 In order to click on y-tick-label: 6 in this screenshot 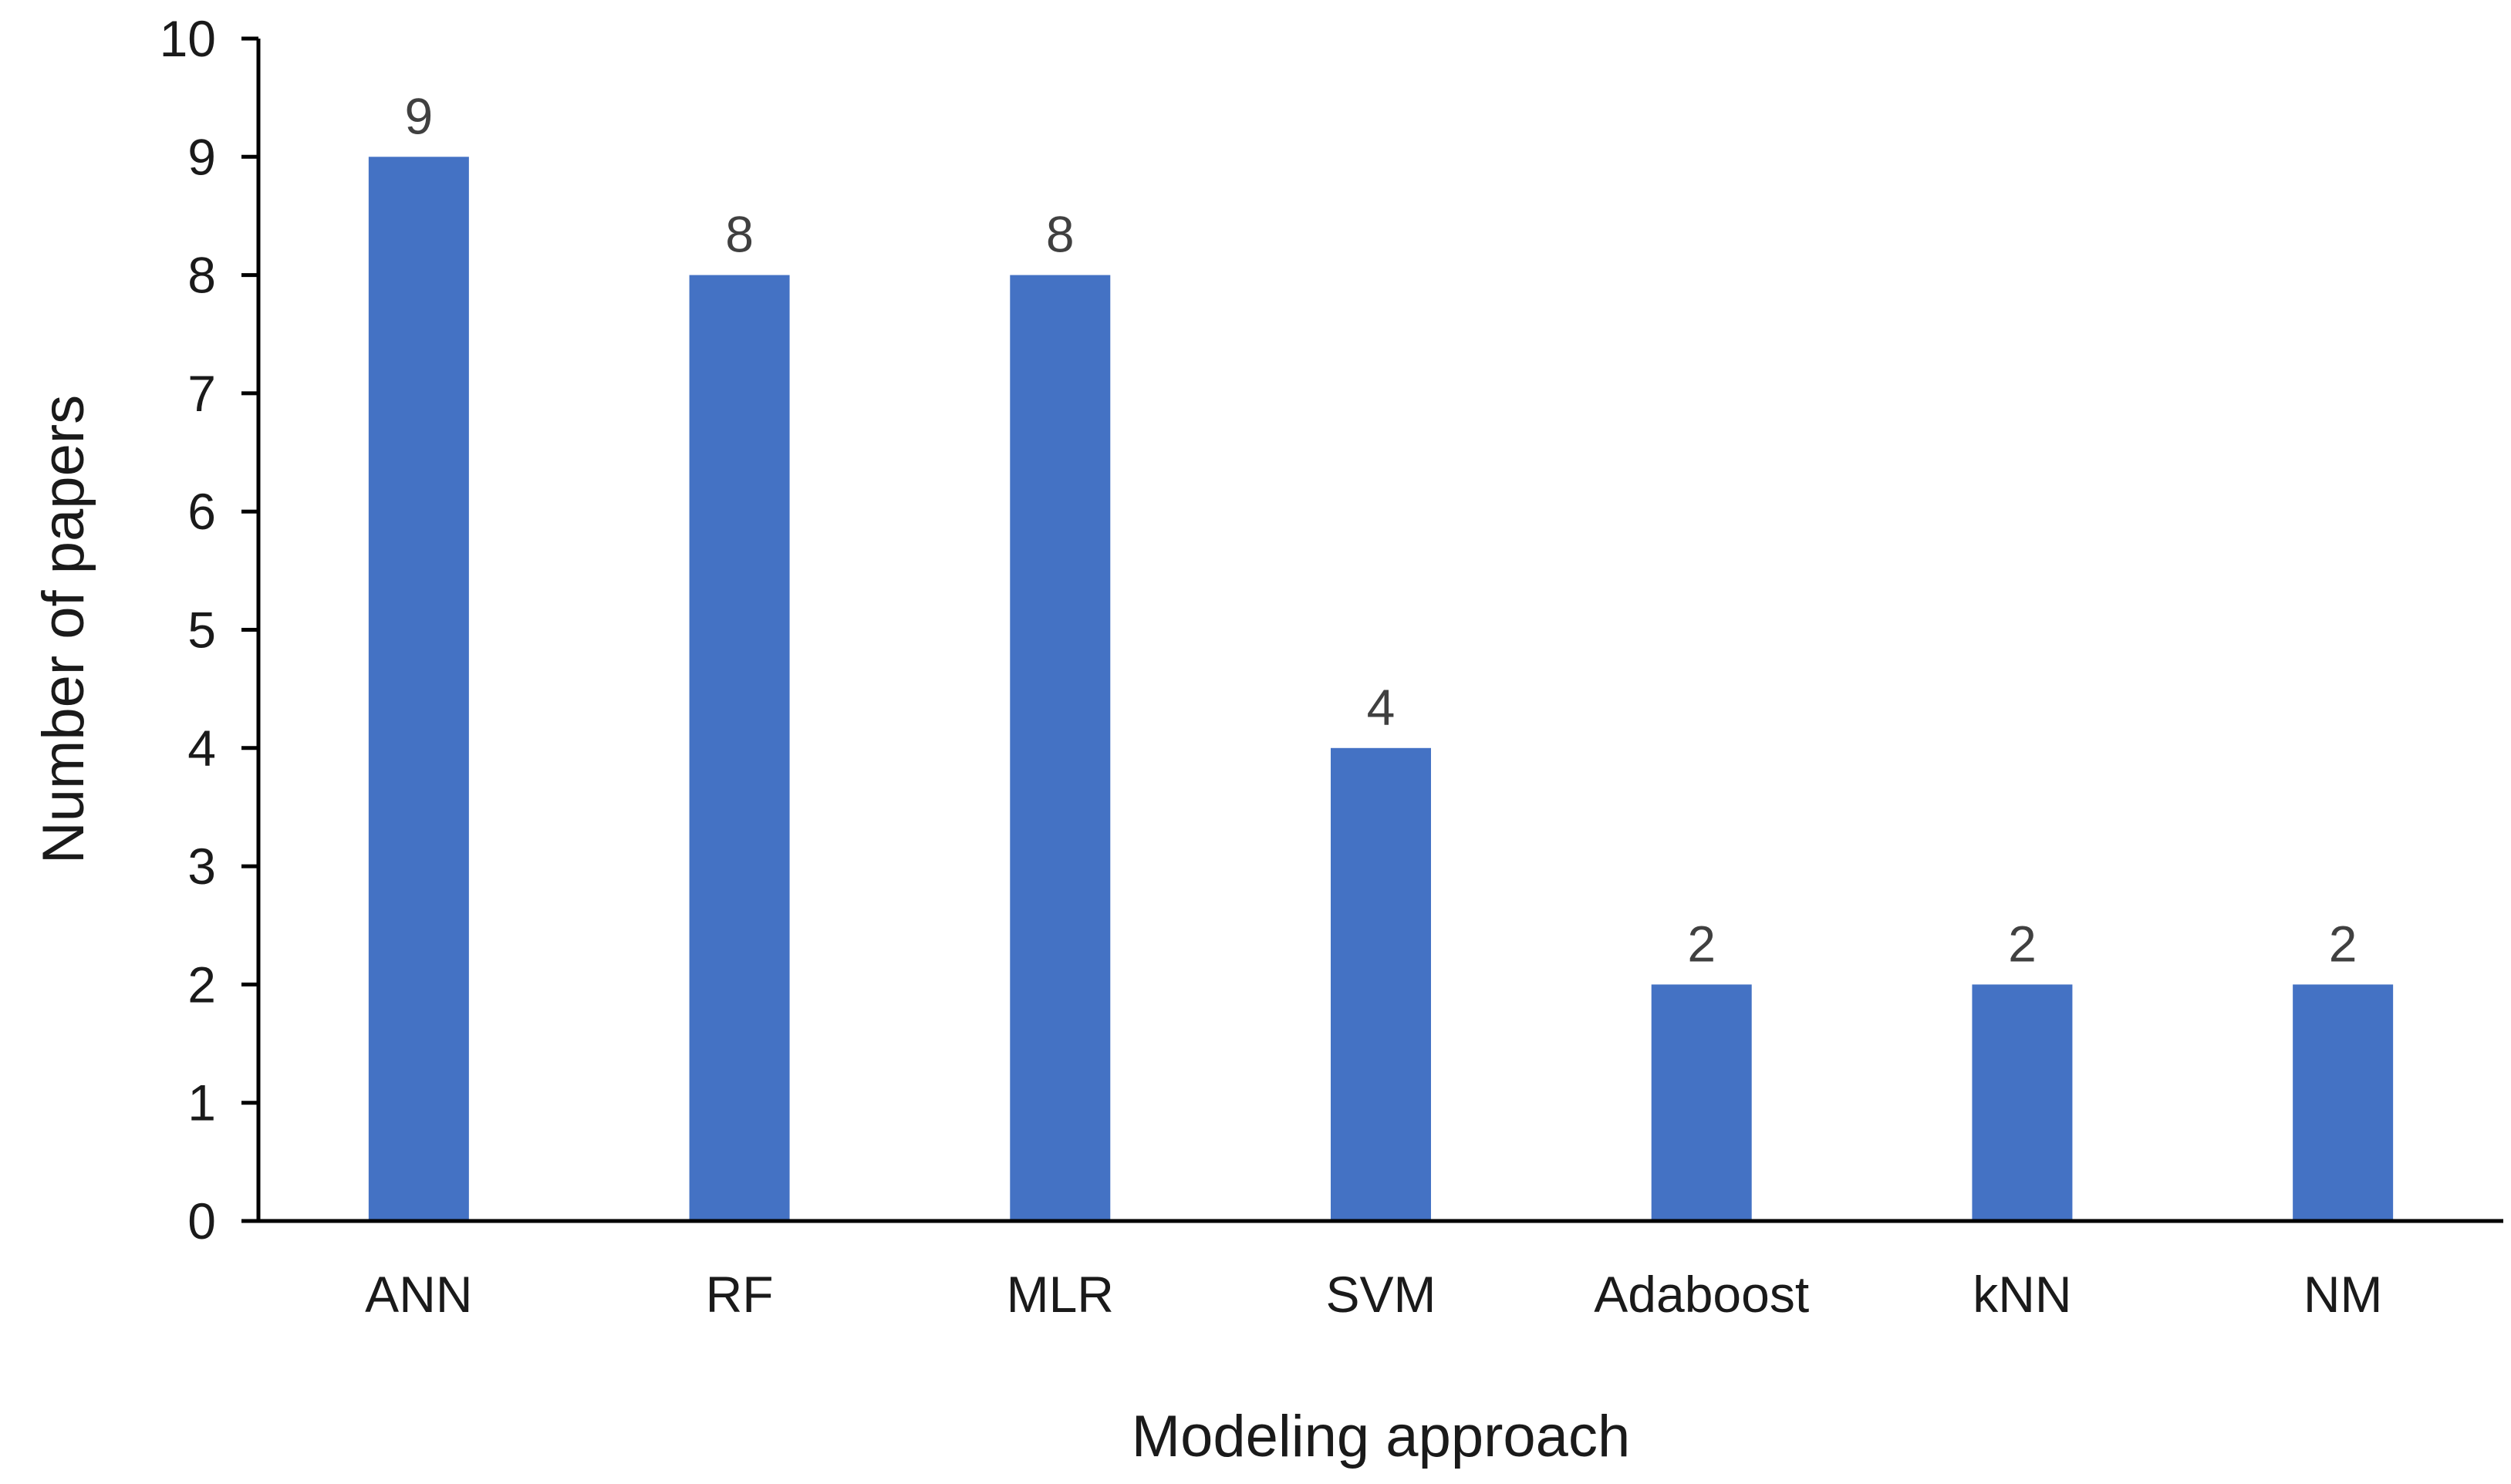, I will do `click(201, 511)`.